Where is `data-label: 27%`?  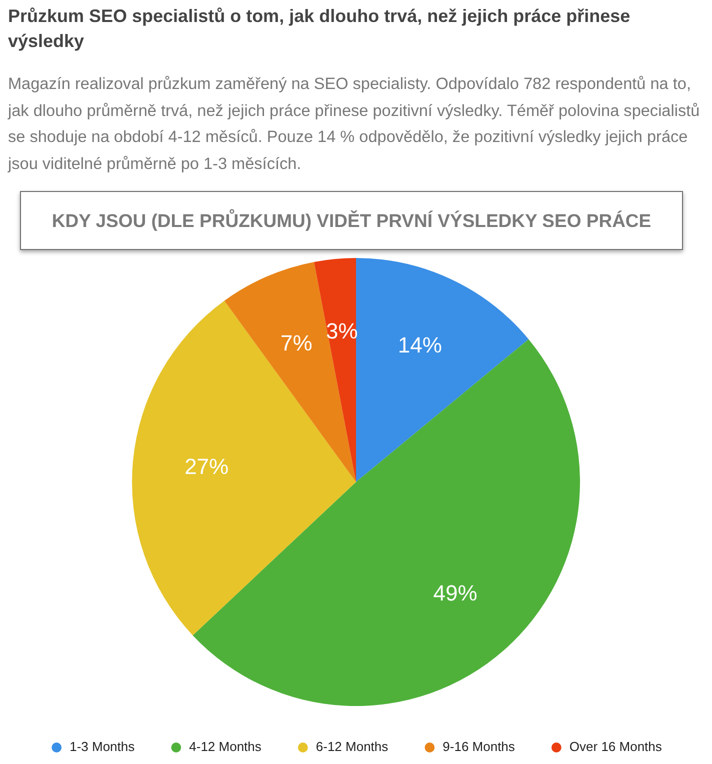
data-label: 27% is located at coordinates (206, 466).